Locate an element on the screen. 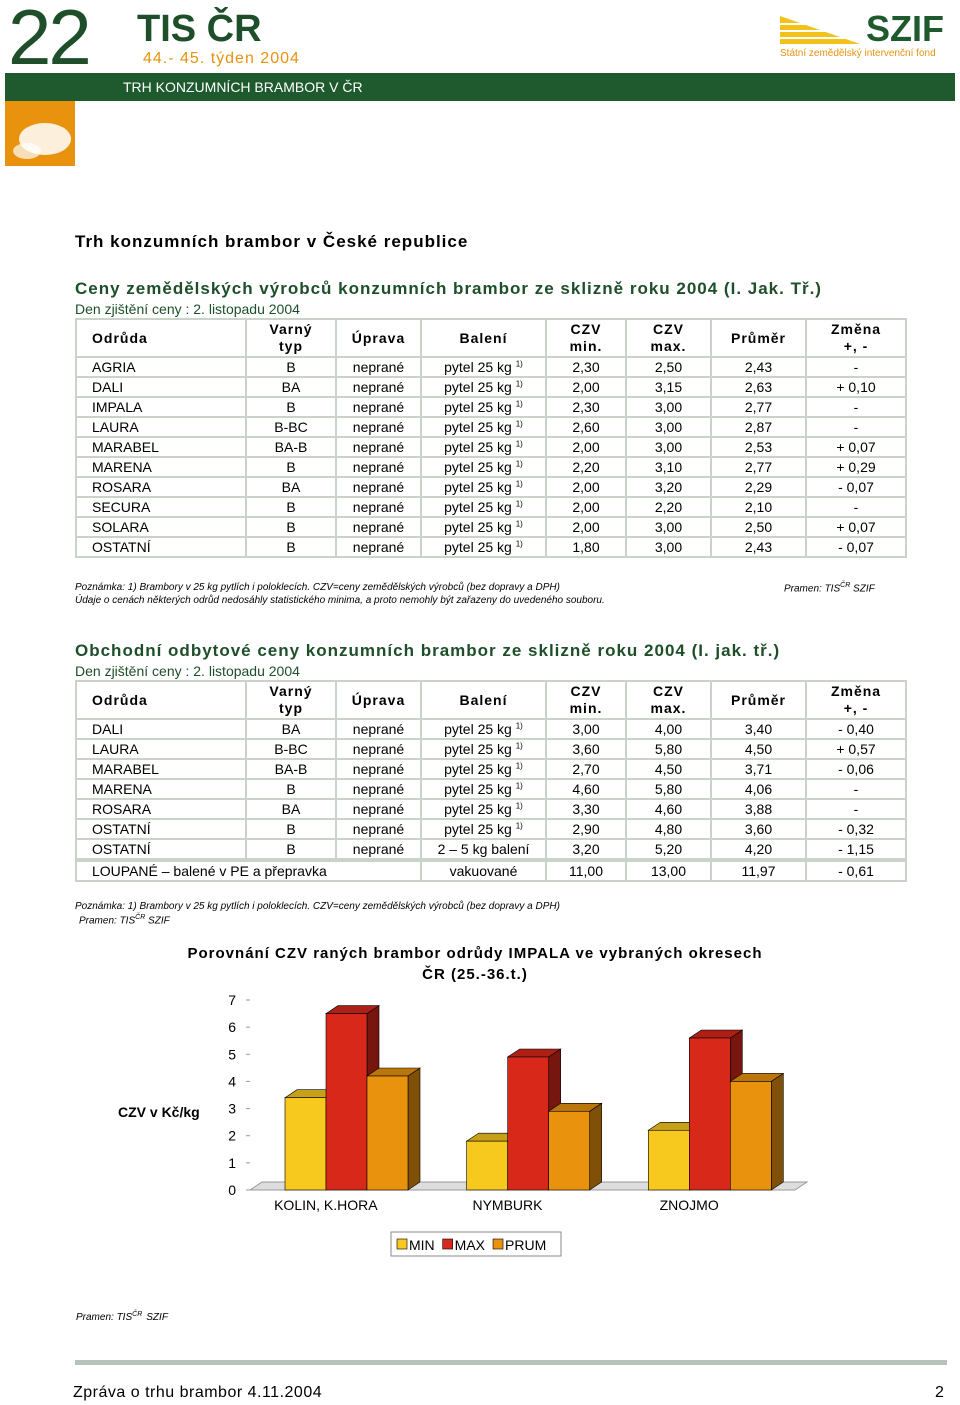 Image resolution: width=960 pixels, height=1405 pixels. cell: 2,87 is located at coordinates (758, 427).